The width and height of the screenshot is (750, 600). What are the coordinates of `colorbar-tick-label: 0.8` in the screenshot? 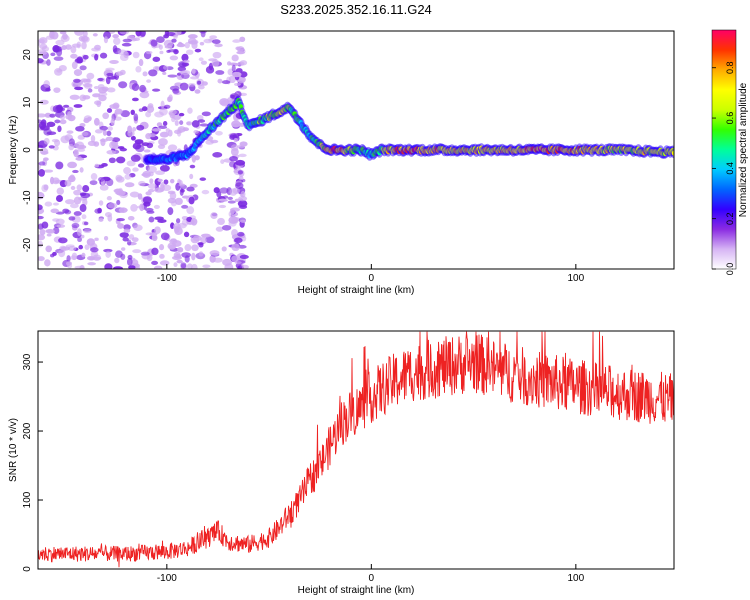 It's located at (730, 67).